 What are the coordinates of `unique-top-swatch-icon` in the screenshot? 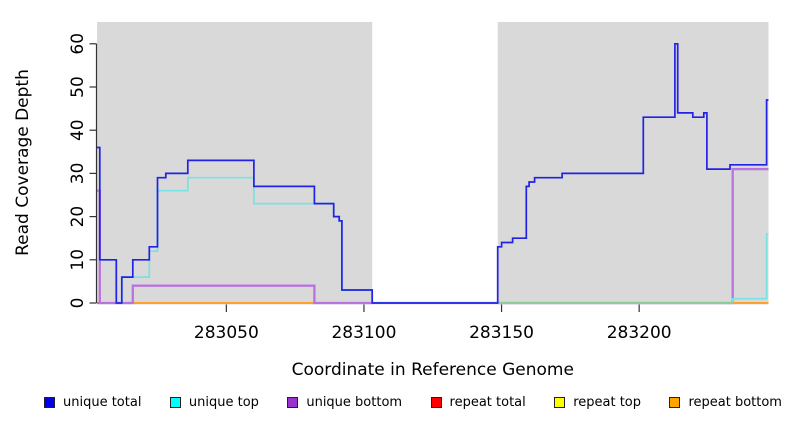 It's located at (175, 402).